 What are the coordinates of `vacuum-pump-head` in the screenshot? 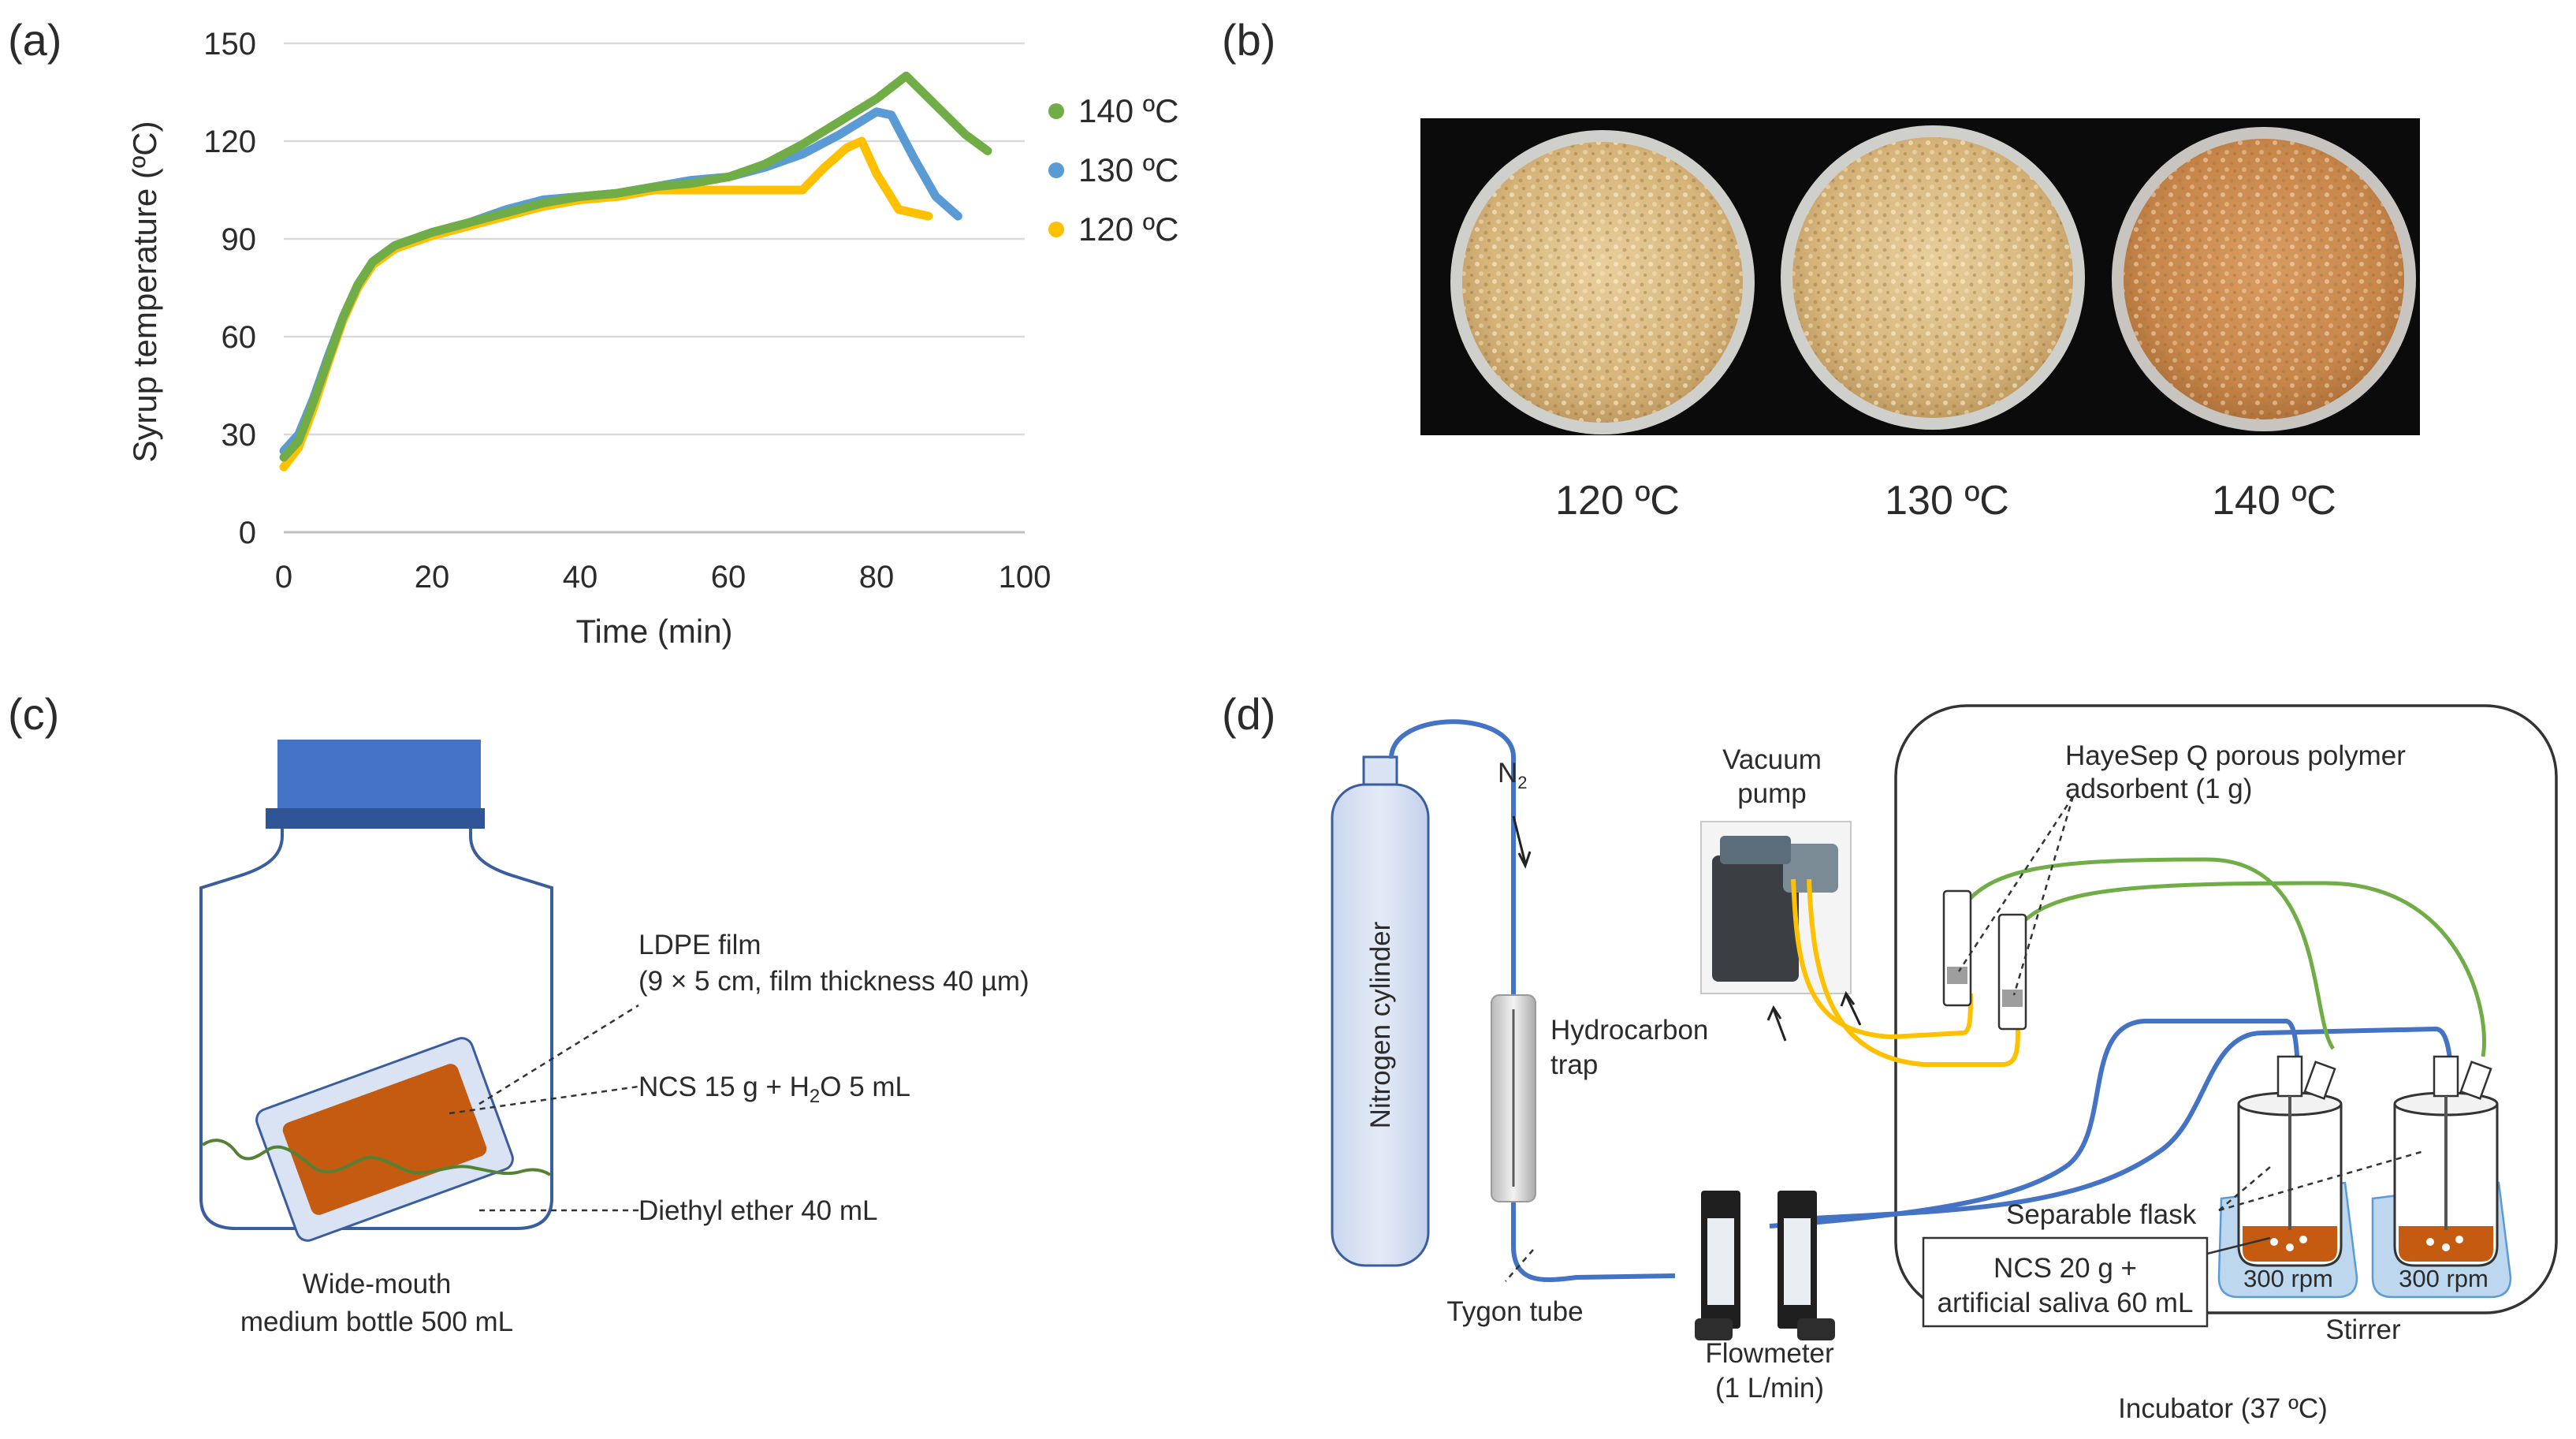 It's located at (1810, 869).